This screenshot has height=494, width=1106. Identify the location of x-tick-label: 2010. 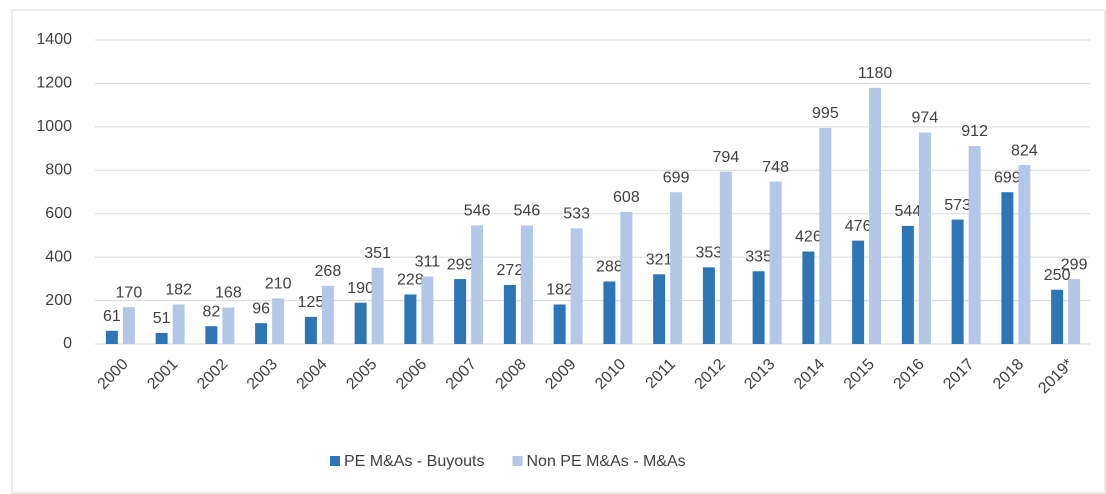
(610, 374).